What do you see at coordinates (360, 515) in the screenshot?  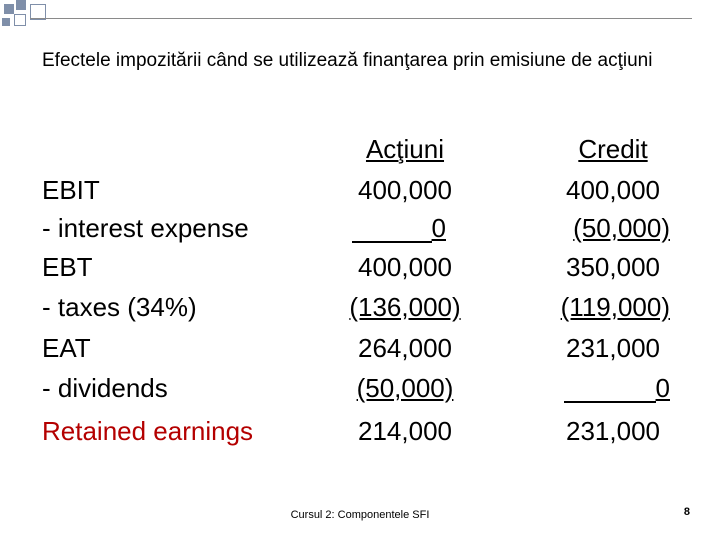 I see `slide-footer: Cursul 2: Componentele SFI` at bounding box center [360, 515].